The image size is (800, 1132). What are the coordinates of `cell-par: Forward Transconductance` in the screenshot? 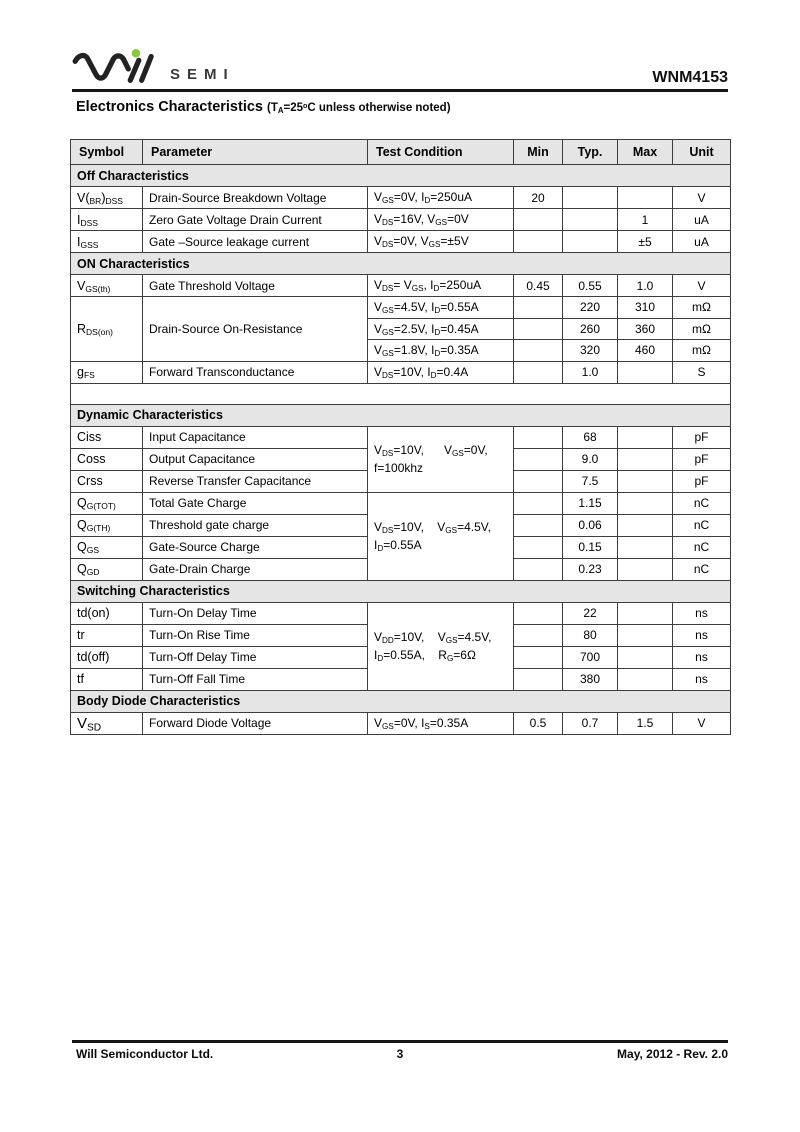 It's located at (255, 372).